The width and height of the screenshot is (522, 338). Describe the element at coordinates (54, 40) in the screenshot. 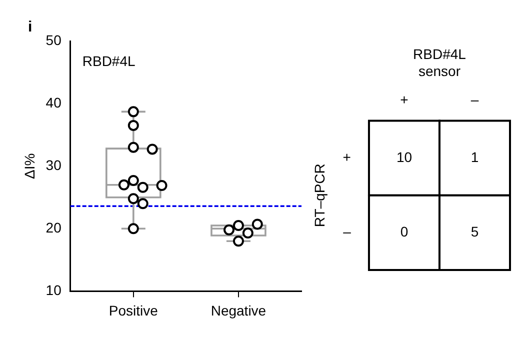

I see `y-tick-label: 50` at that location.